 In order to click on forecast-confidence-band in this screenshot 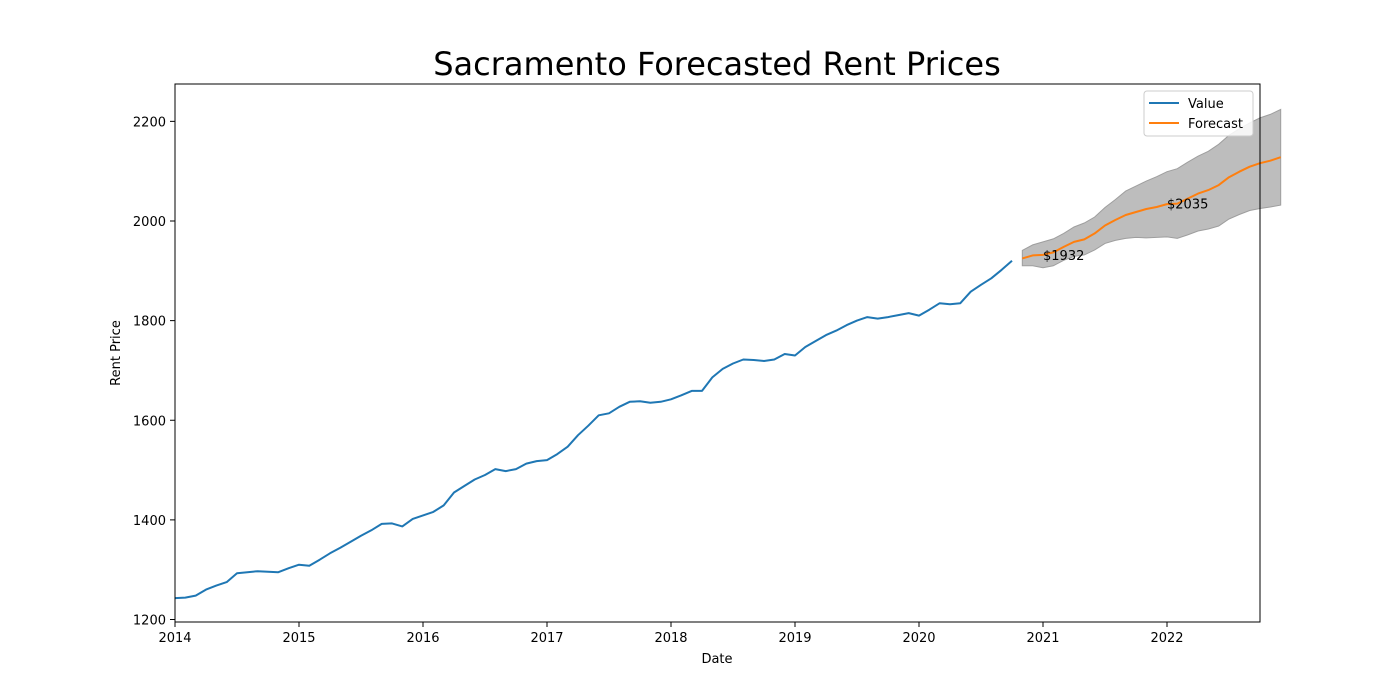, I will do `click(1151, 188)`.